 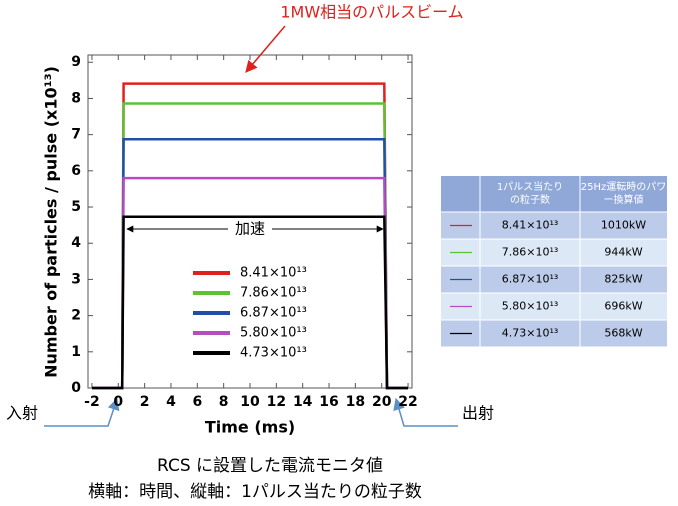 I want to click on table-header, so click(x=554, y=194).